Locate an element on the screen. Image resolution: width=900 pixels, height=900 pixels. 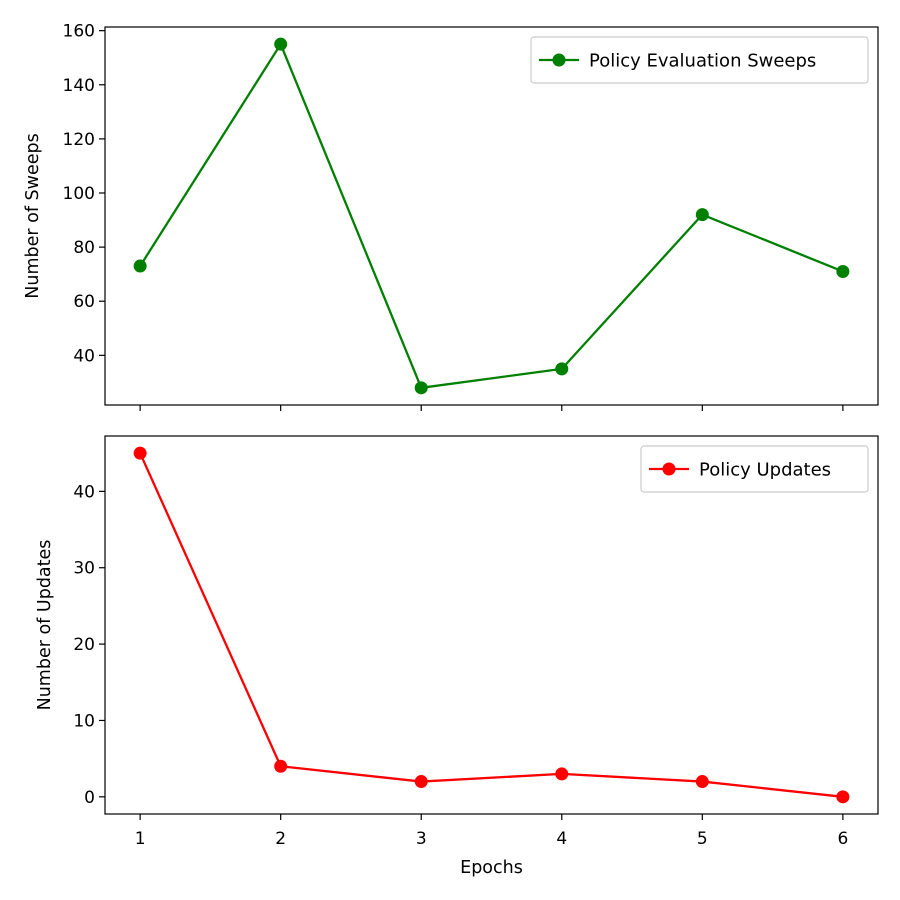
y-tick-label: 80 is located at coordinates (84, 248).